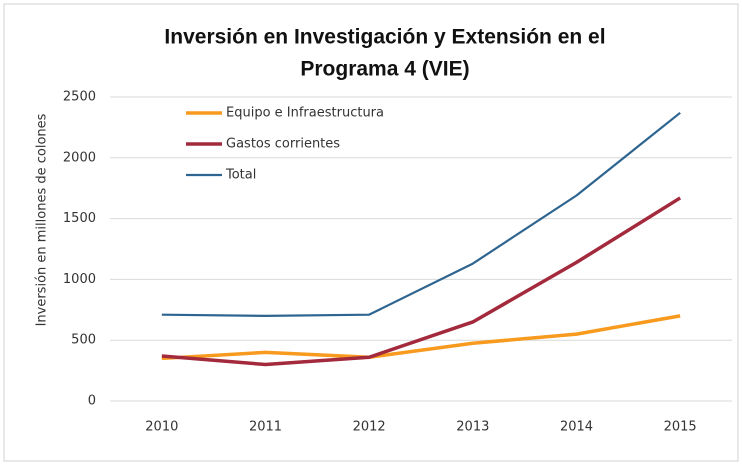 The height and width of the screenshot is (465, 742). I want to click on y-tick-label: 0, so click(92, 401).